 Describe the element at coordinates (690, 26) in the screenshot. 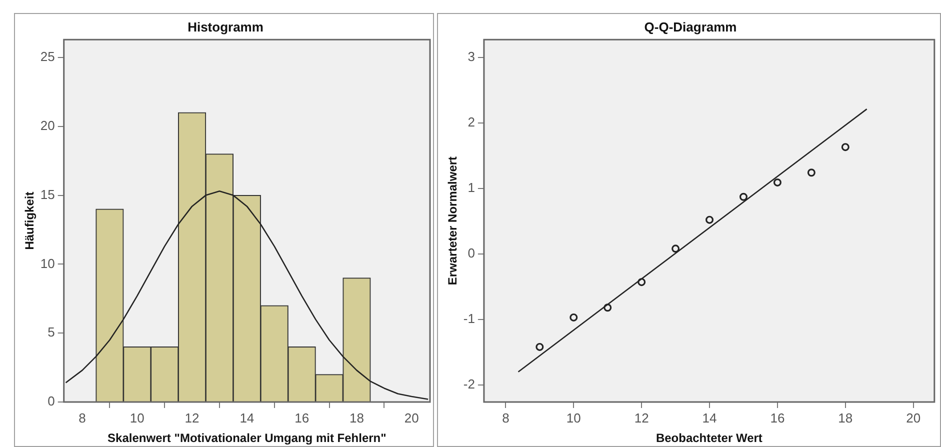

I see `chart-title: Q-Q-Diagramm` at that location.